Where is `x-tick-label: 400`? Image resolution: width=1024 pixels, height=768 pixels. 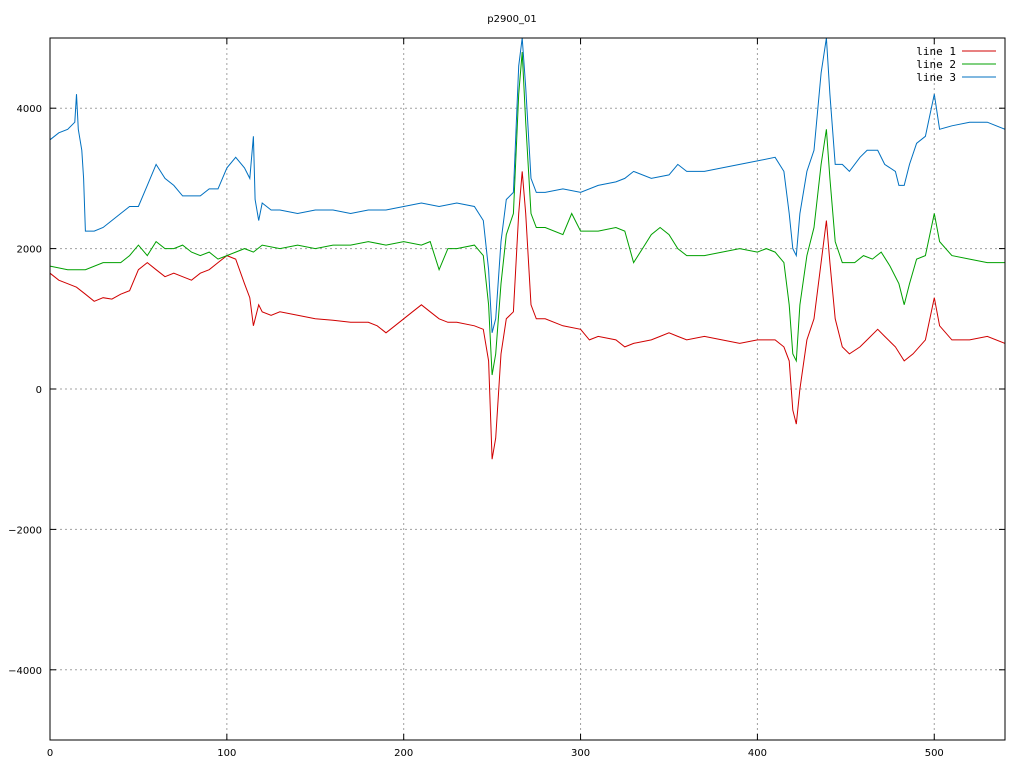
x-tick-label: 400 is located at coordinates (757, 753).